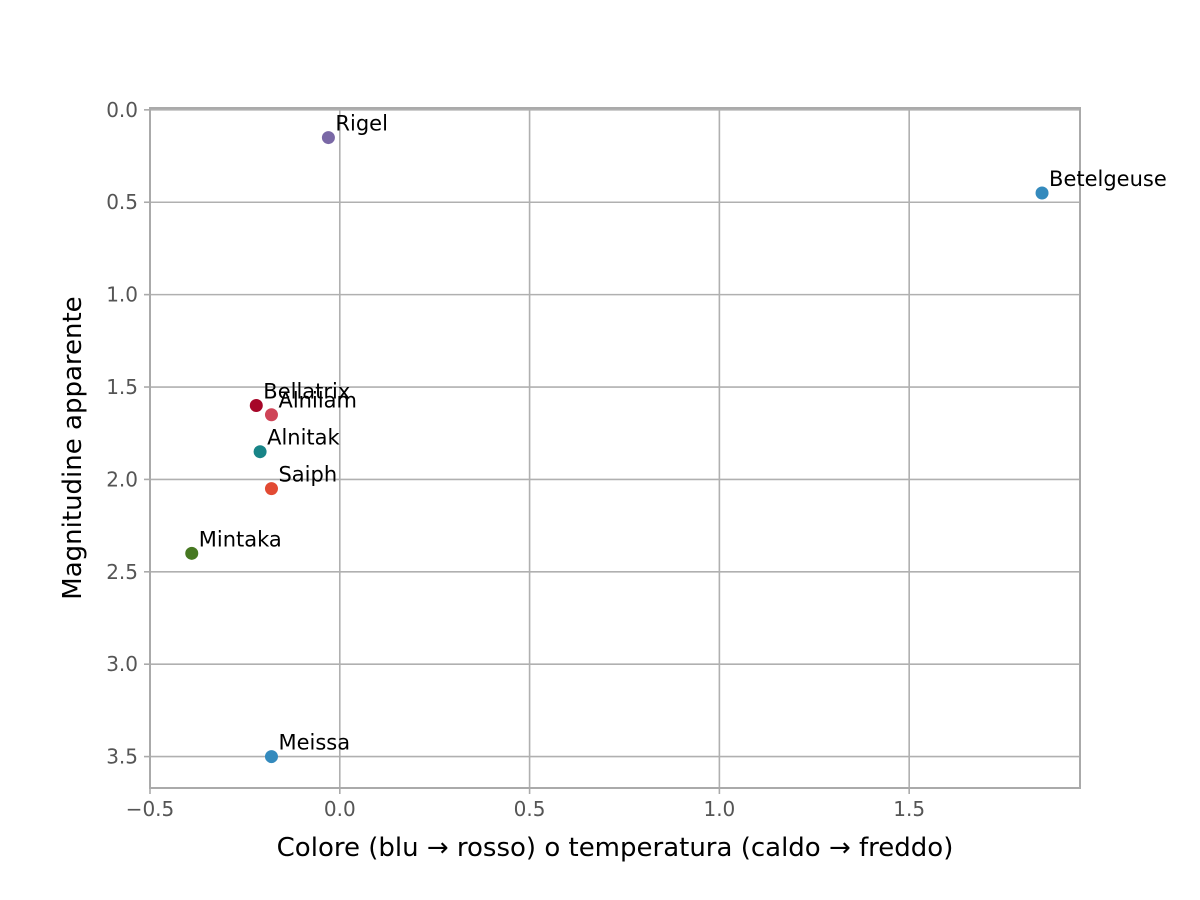 The image size is (1200, 900). What do you see at coordinates (909, 809) in the screenshot?
I see `x-tick-label: 1.5` at bounding box center [909, 809].